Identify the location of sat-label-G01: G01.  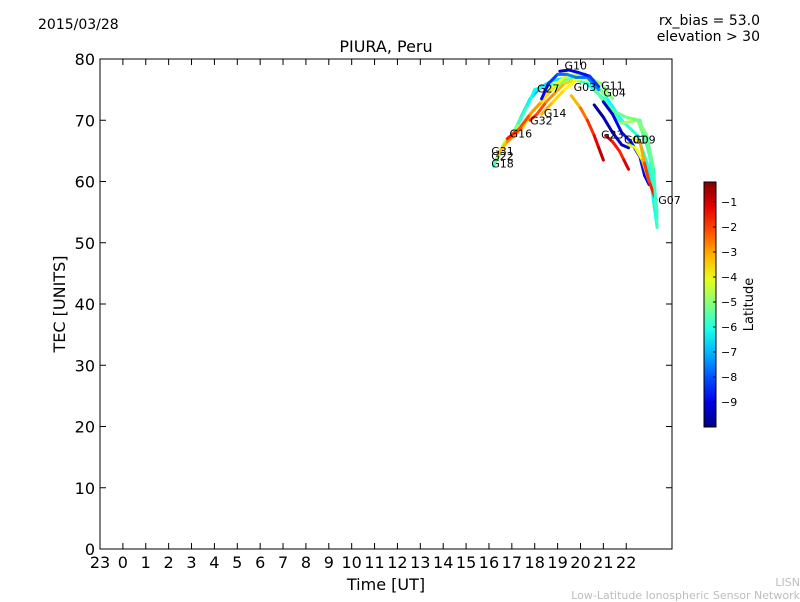
(635, 140).